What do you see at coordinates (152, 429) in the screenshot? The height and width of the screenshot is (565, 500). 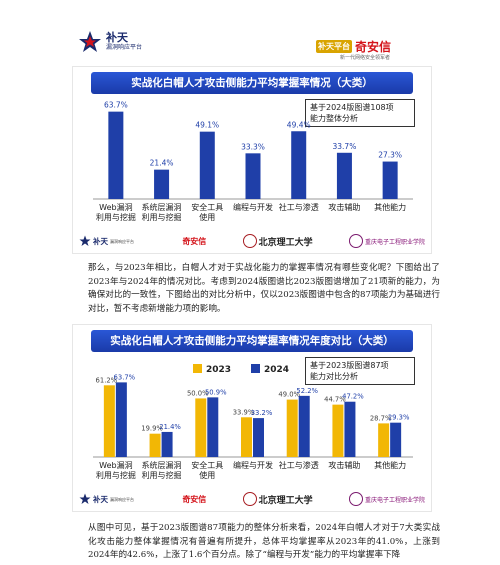 I see `chart2-data-label-2023: 19.9%` at bounding box center [152, 429].